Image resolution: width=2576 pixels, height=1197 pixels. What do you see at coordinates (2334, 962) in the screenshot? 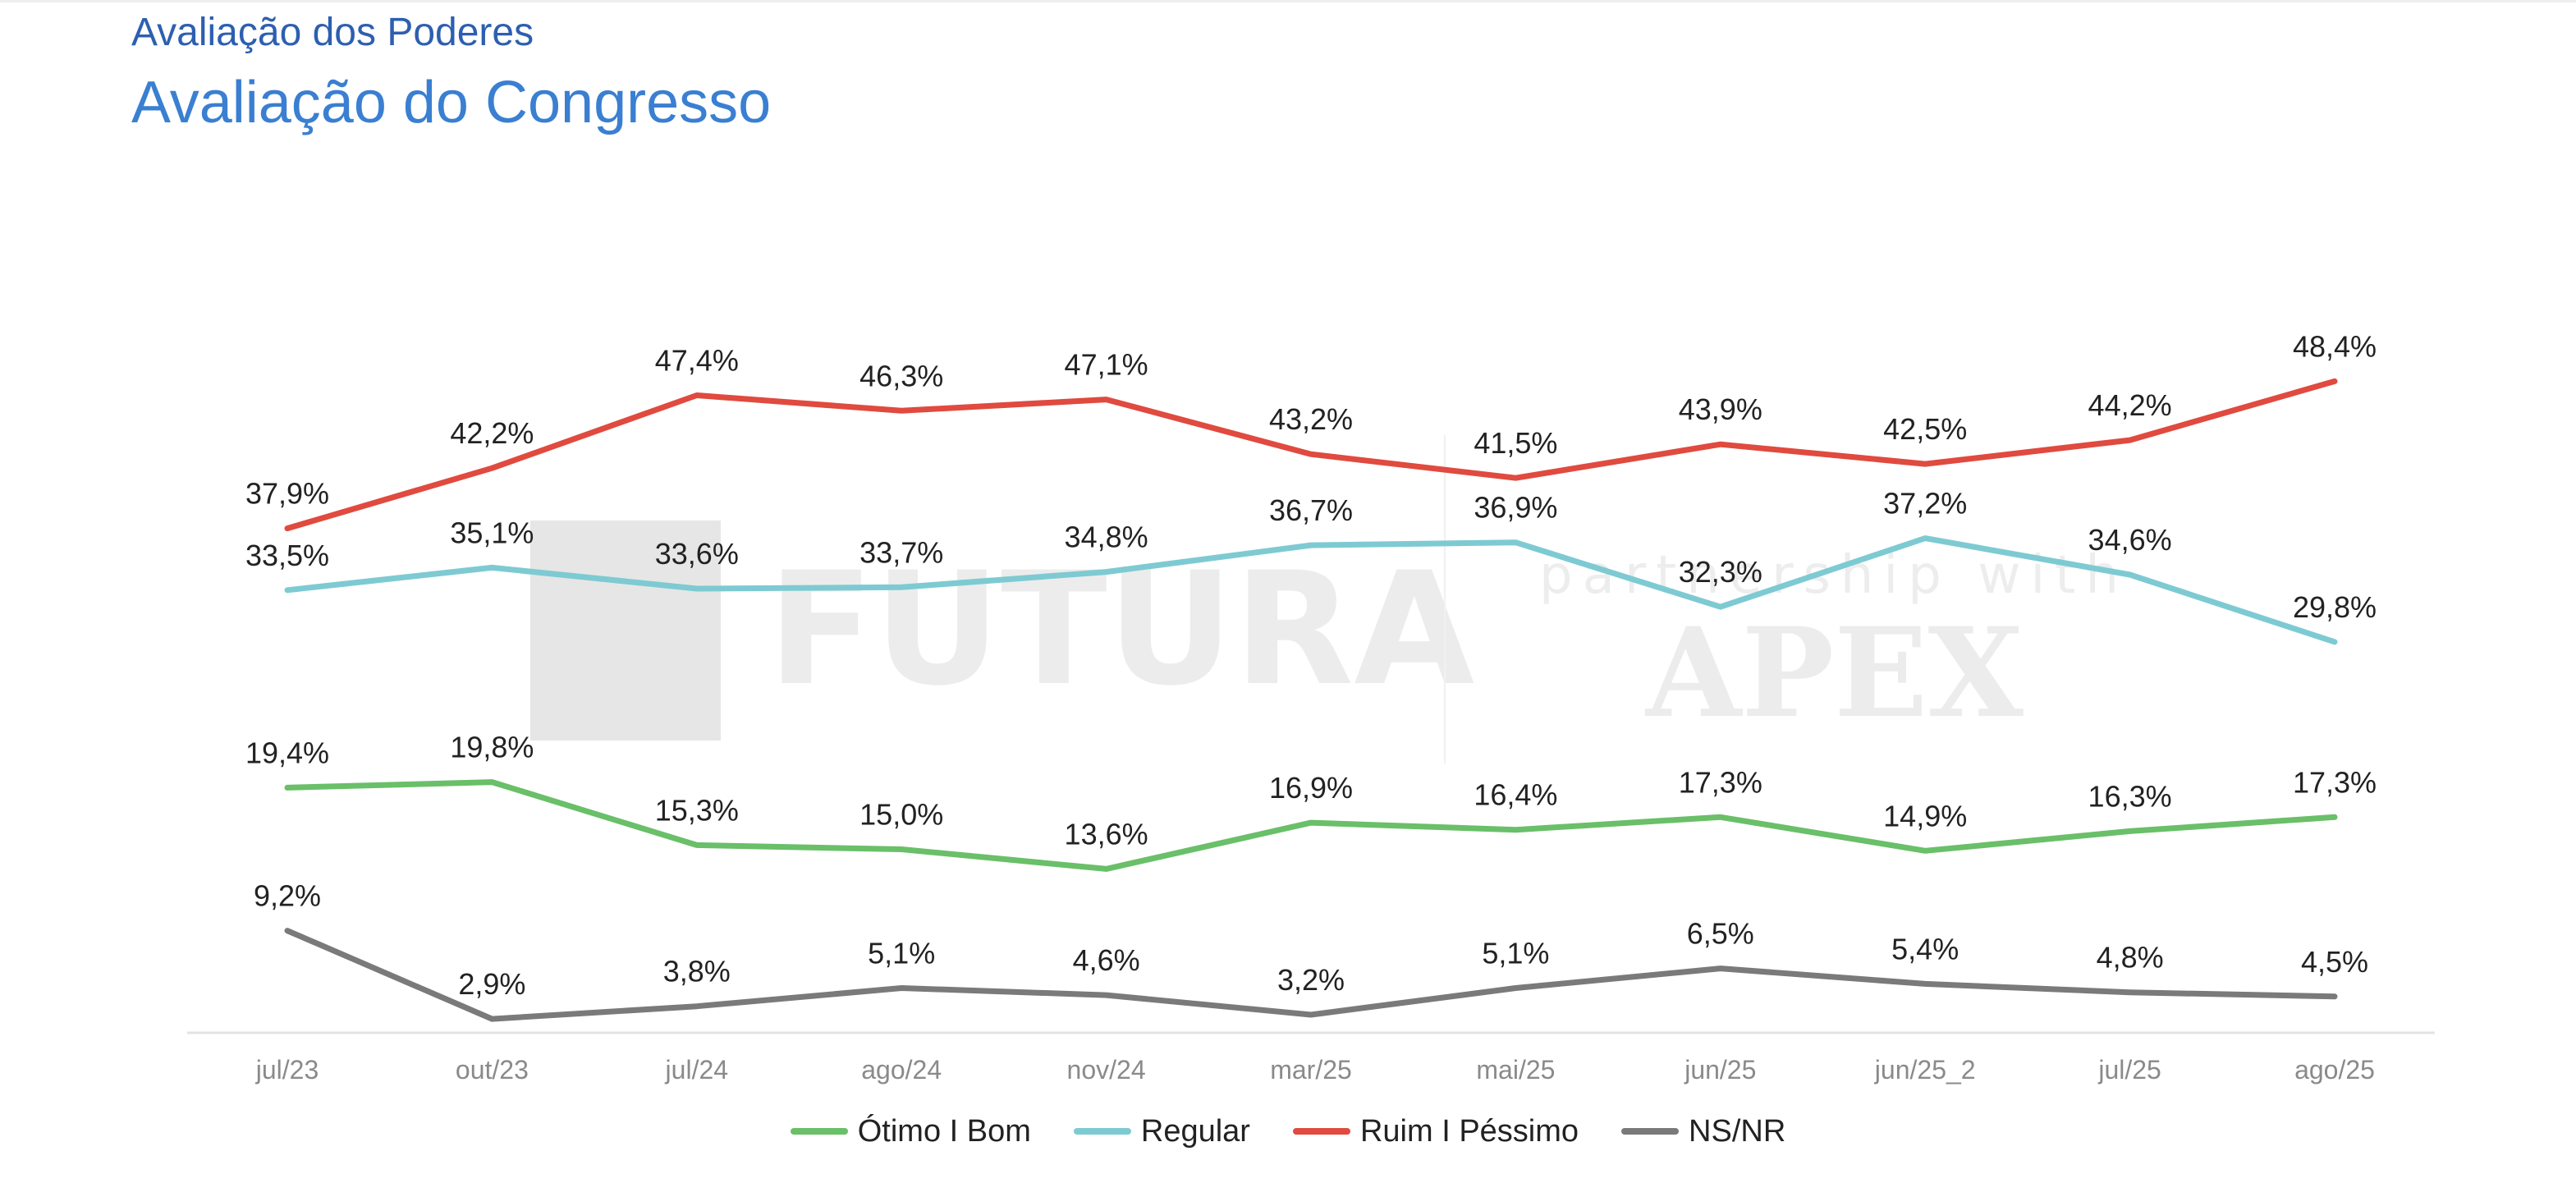
I see `data-label-ns-nr: 4,5%` at bounding box center [2334, 962].